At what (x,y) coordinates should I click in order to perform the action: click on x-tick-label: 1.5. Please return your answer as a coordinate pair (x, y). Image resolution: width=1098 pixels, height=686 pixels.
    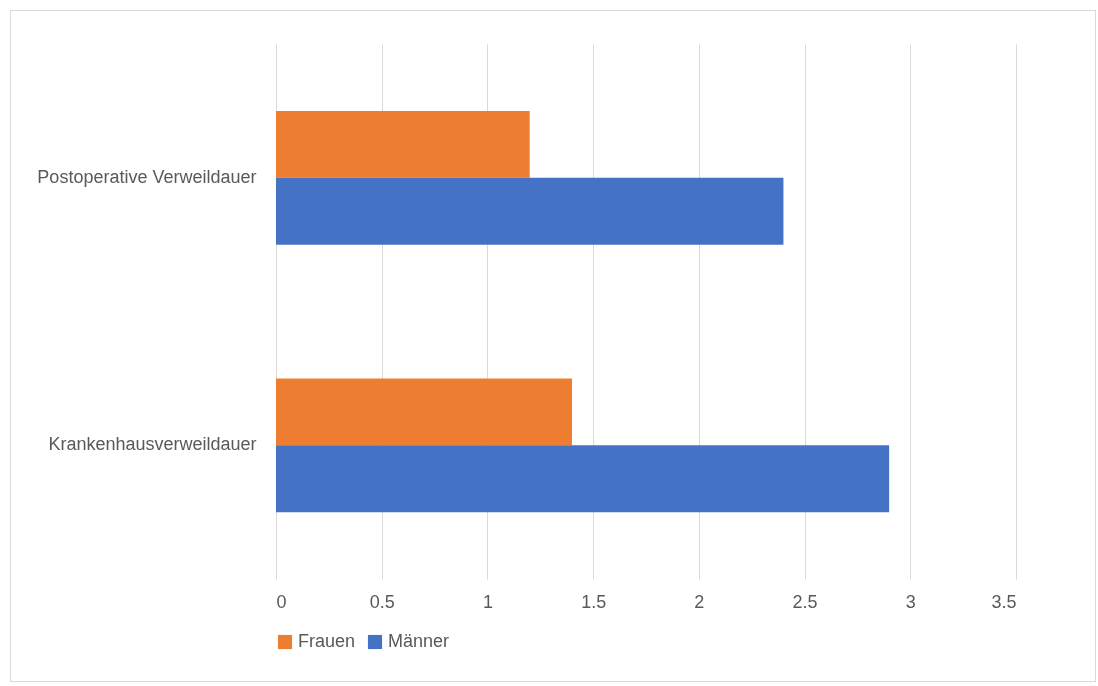
    Looking at the image, I should click on (594, 601).